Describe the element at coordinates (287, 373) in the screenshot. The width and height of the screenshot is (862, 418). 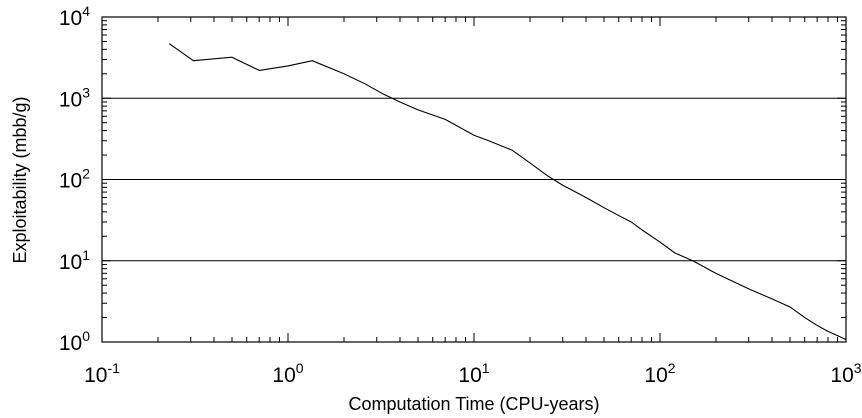
I see `x-tick-label: 10⁰` at that location.